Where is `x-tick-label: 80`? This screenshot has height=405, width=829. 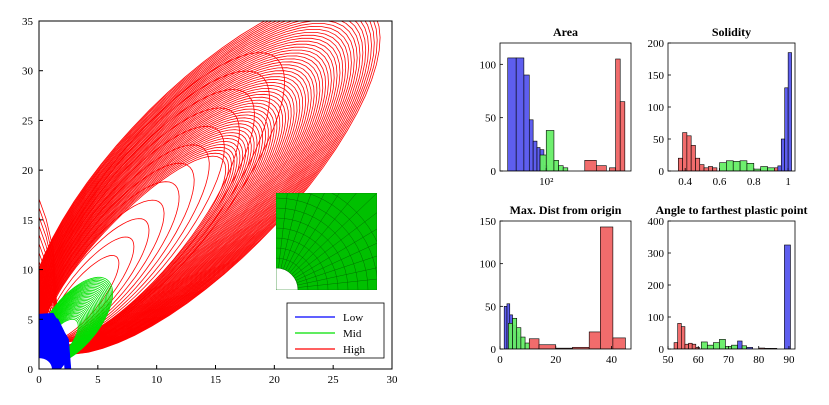 x-tick-label: 80 is located at coordinates (759, 360).